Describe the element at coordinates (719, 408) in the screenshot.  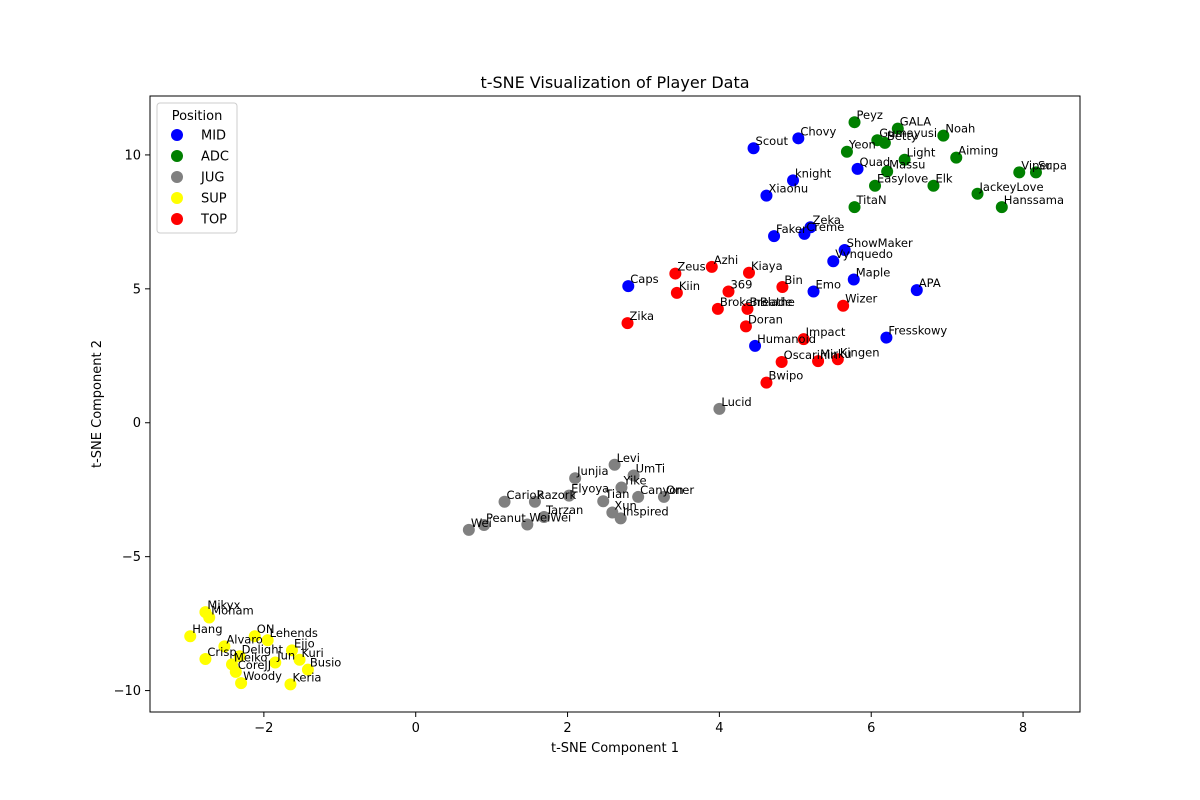
I see `point-lucid` at that location.